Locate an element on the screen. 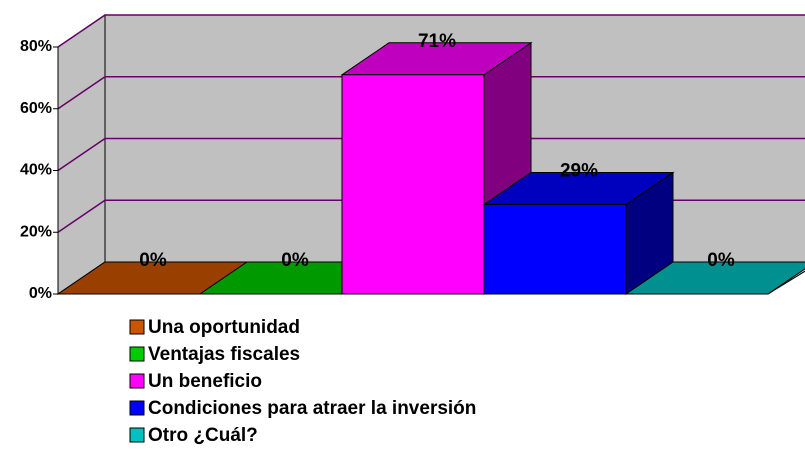 This screenshot has height=459, width=805. legend-label: Otro ¿Cuál? is located at coordinates (203, 435).